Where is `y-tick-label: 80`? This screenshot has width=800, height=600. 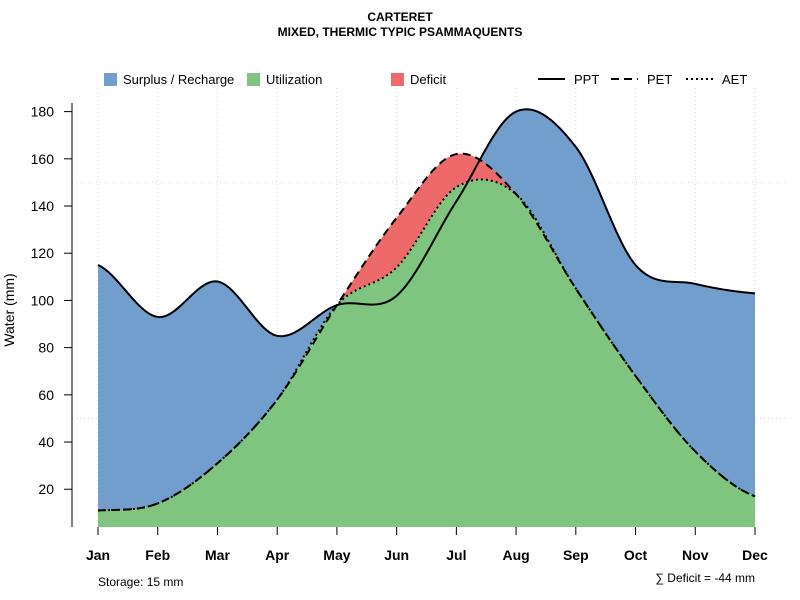 y-tick-label: 80 is located at coordinates (46, 348).